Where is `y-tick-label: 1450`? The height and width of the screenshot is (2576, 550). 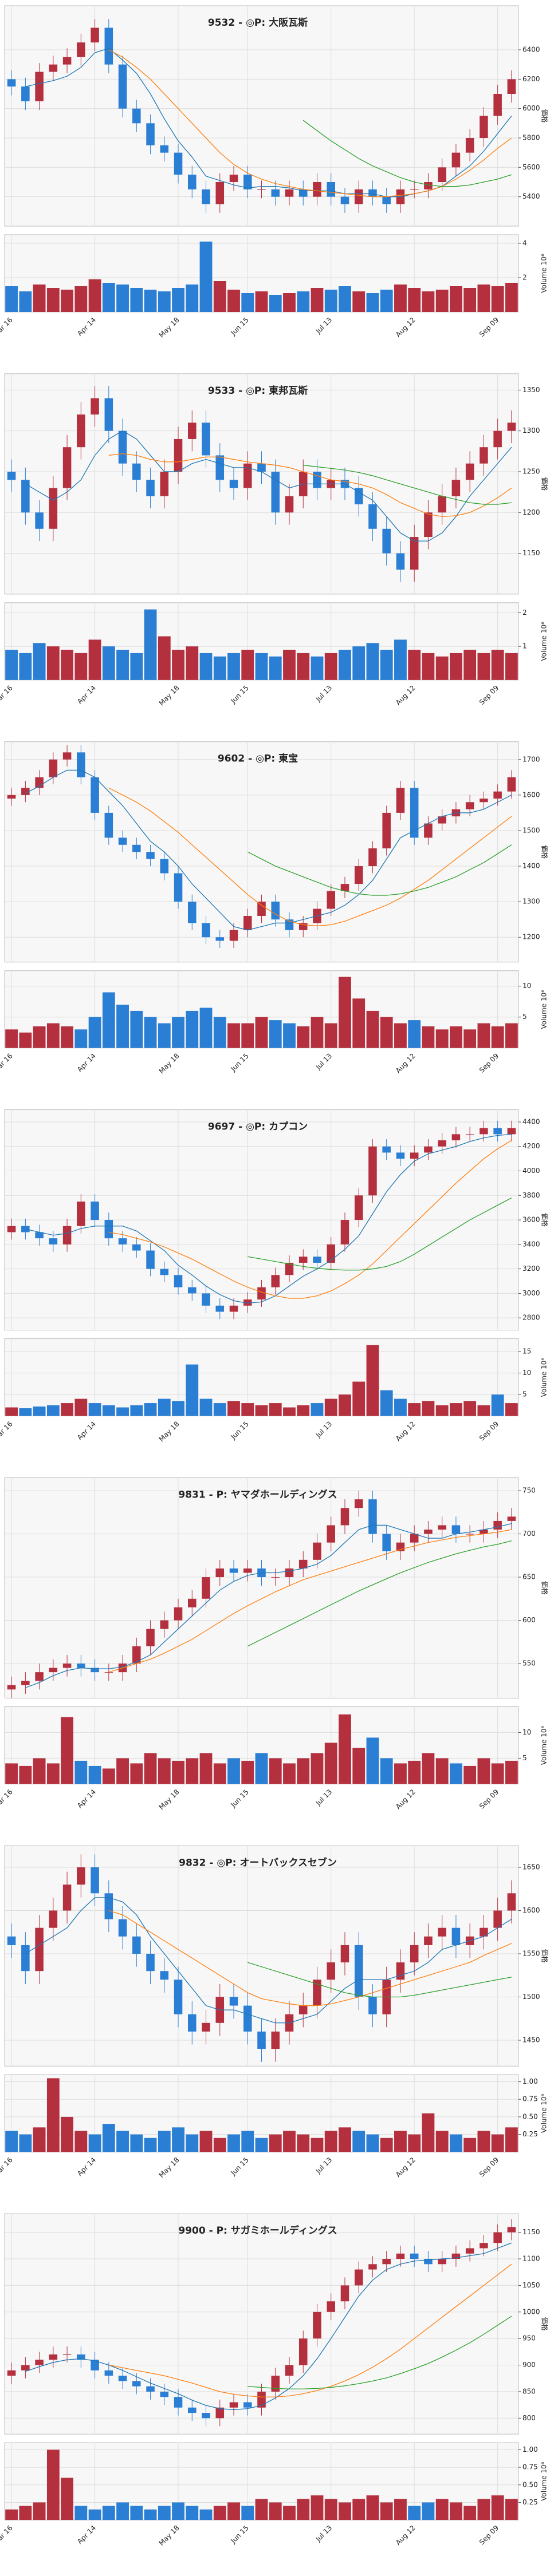 y-tick-label: 1450 is located at coordinates (531, 2040).